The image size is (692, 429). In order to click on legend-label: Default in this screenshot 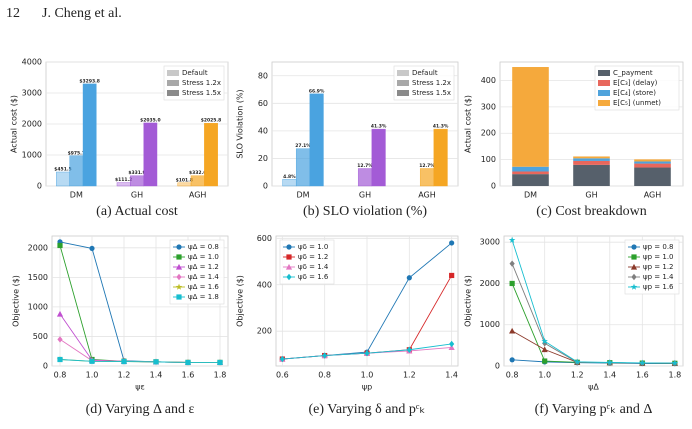, I will do `click(425, 73)`.